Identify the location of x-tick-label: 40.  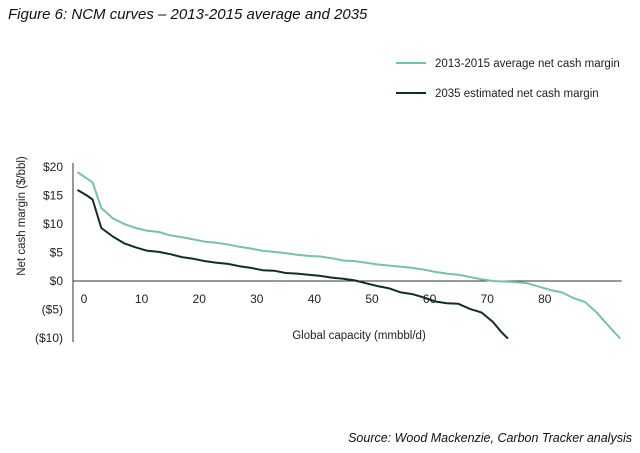
(315, 299).